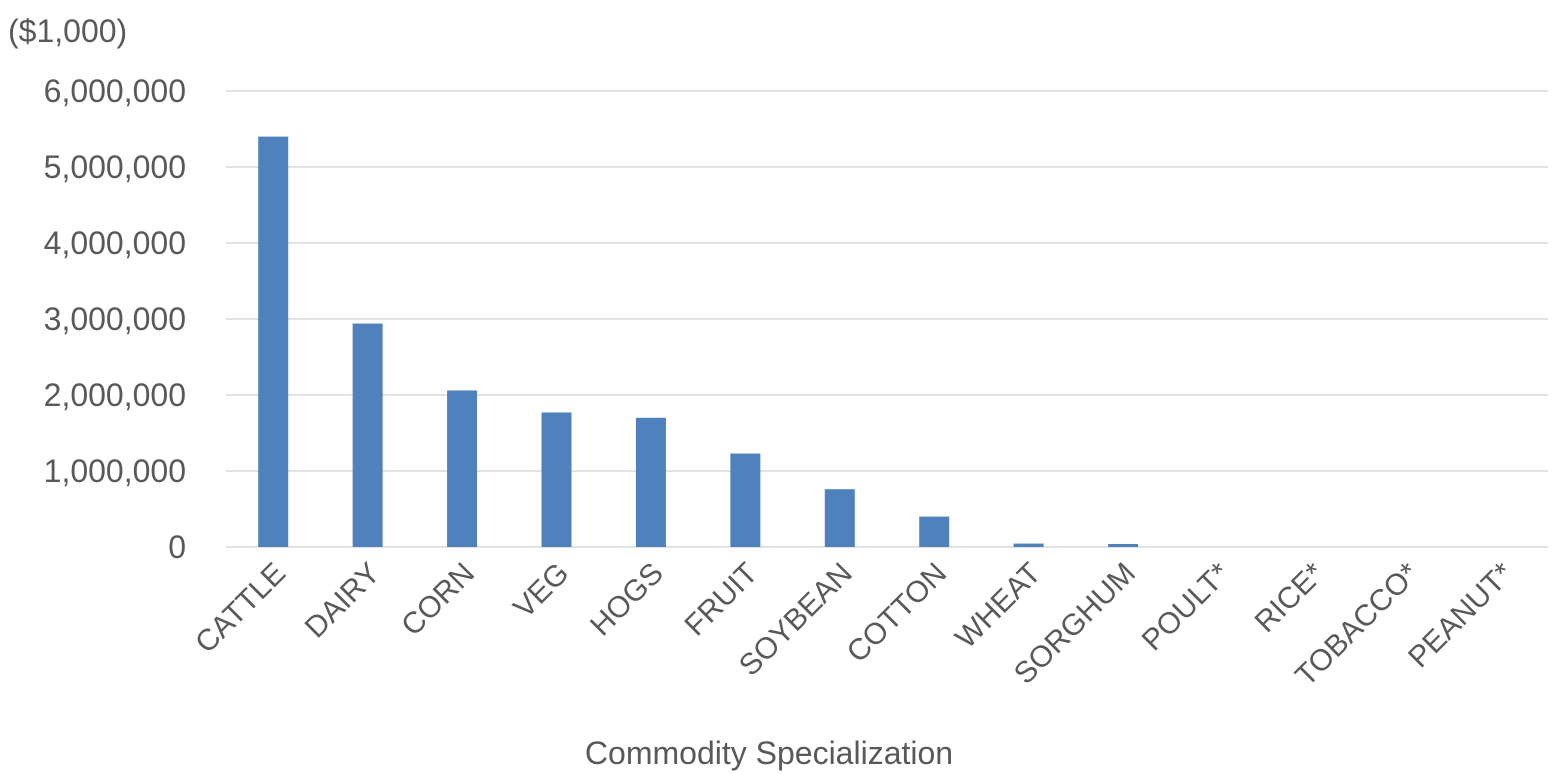 The height and width of the screenshot is (774, 1552). I want to click on x-tick-label: VEG, so click(541, 591).